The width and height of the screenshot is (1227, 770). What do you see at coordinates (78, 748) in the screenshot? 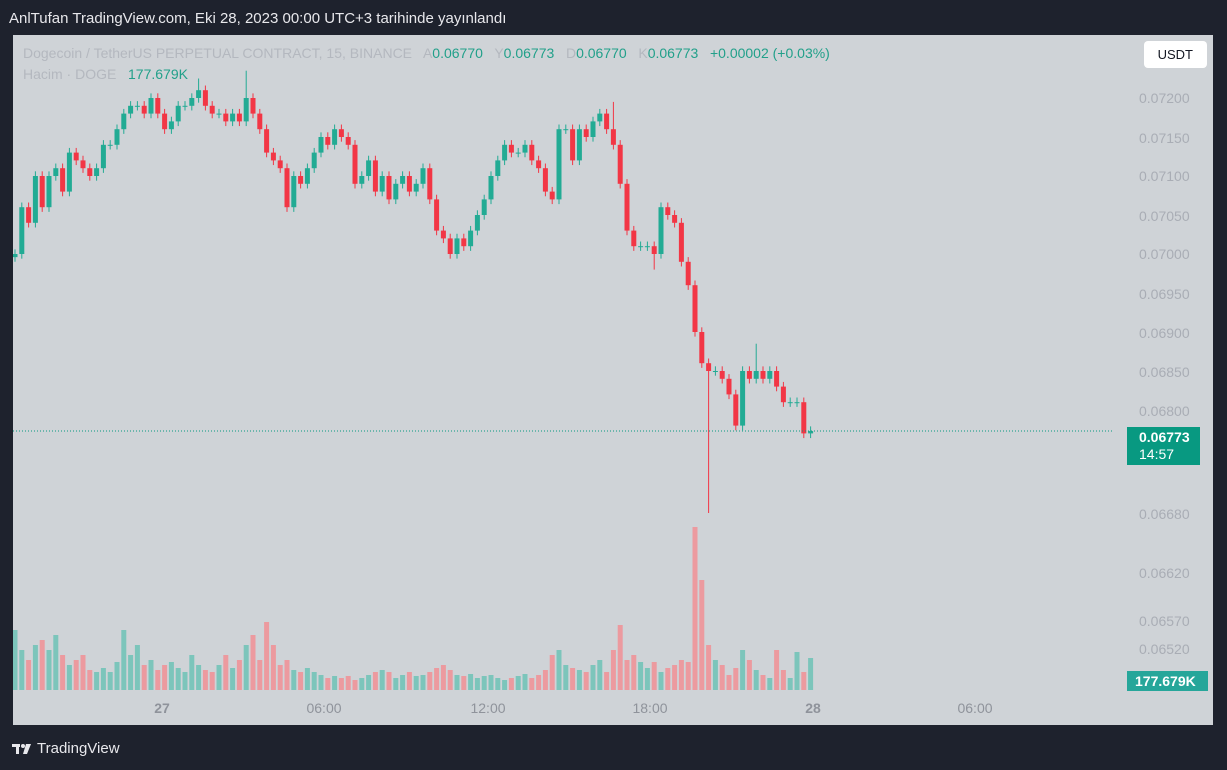
I see `brand-name: TradingView` at bounding box center [78, 748].